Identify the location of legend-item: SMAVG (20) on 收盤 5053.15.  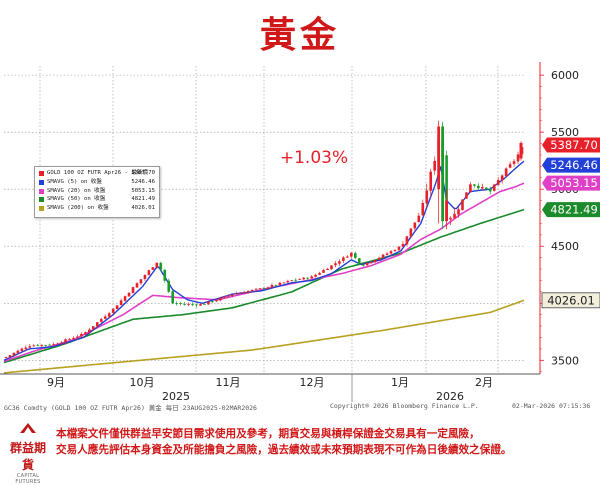
(97, 191).